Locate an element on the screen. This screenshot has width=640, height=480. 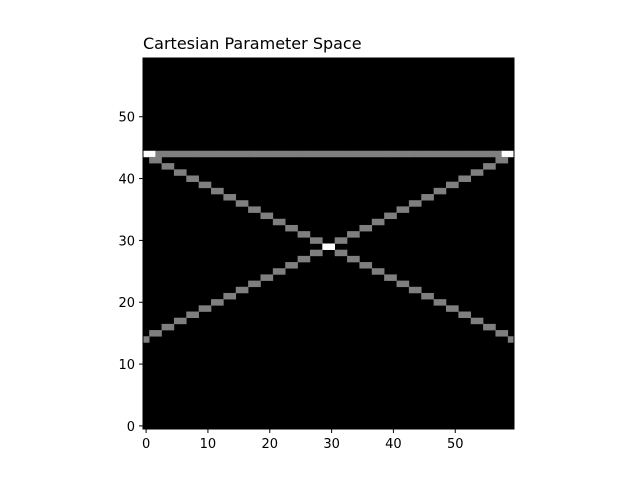
y-tick-label: 40 is located at coordinates (126, 180).